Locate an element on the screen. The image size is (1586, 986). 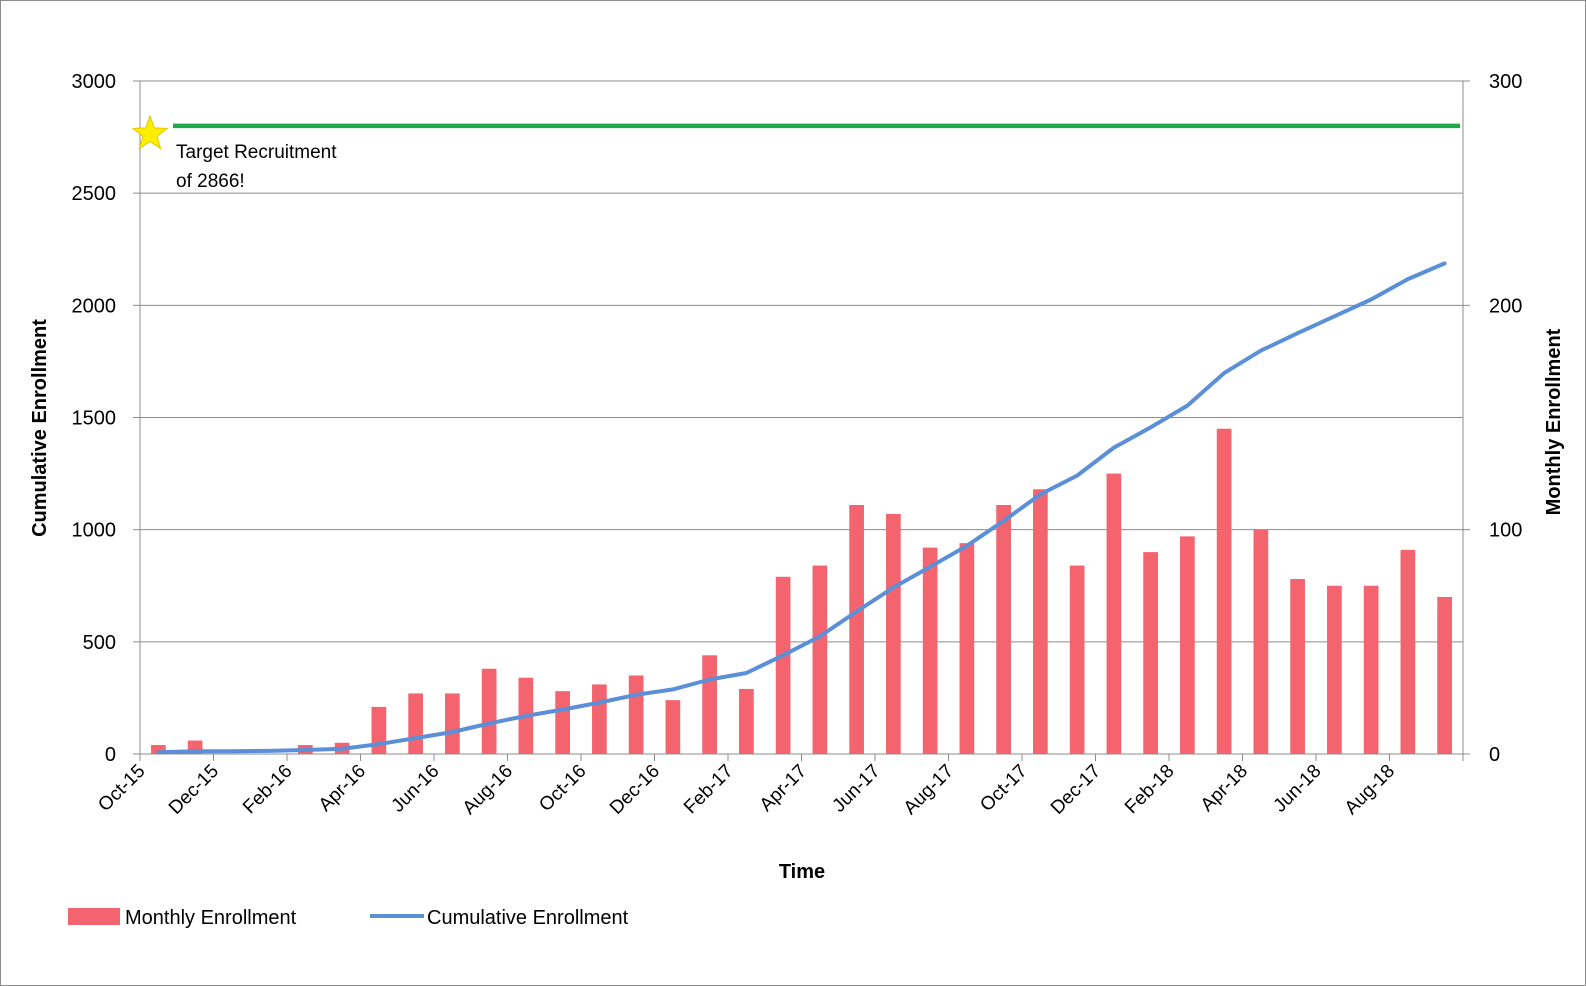
legend-bar-swatch is located at coordinates (94, 916).